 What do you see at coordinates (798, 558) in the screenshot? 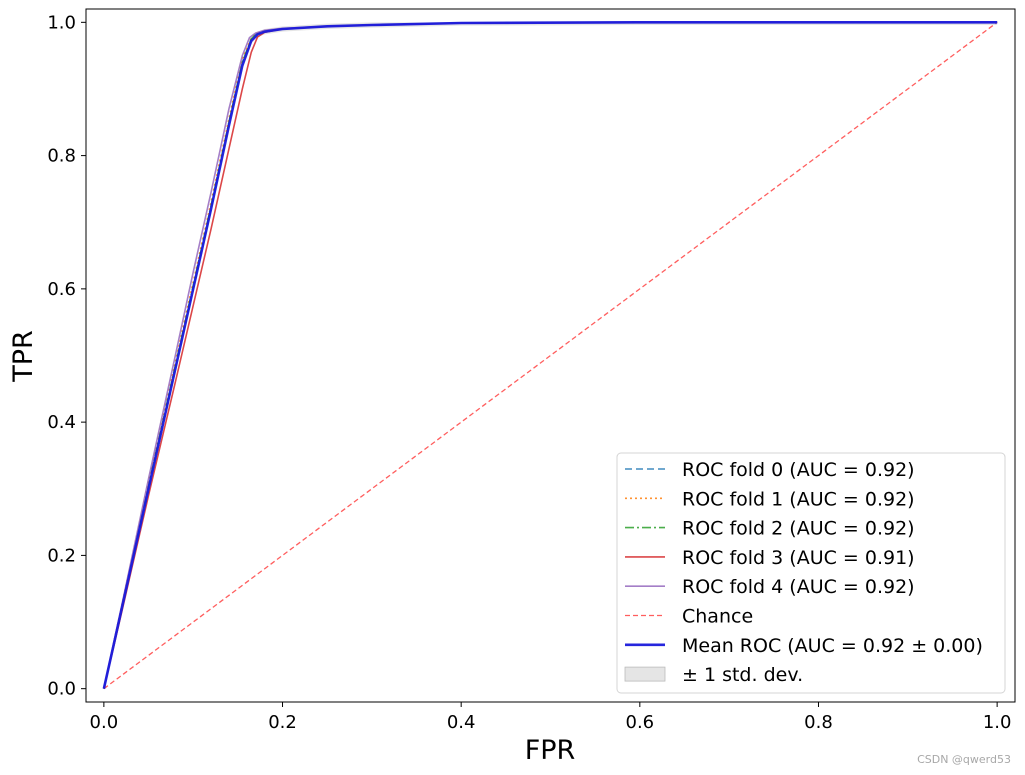
I see `legend-label-3: ROC fold 3 (AUC = 0.91)` at bounding box center [798, 558].